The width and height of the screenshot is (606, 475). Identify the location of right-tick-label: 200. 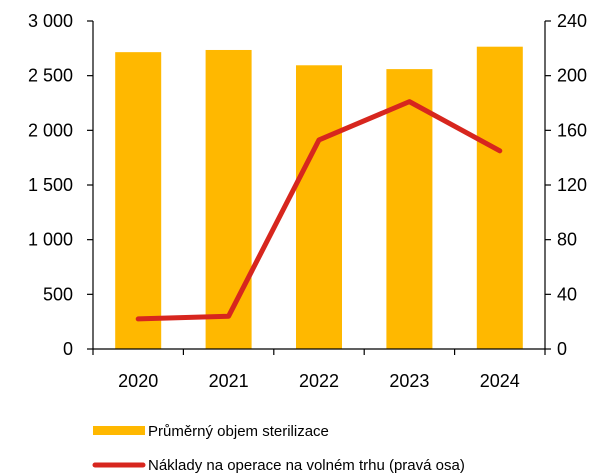
(572, 76).